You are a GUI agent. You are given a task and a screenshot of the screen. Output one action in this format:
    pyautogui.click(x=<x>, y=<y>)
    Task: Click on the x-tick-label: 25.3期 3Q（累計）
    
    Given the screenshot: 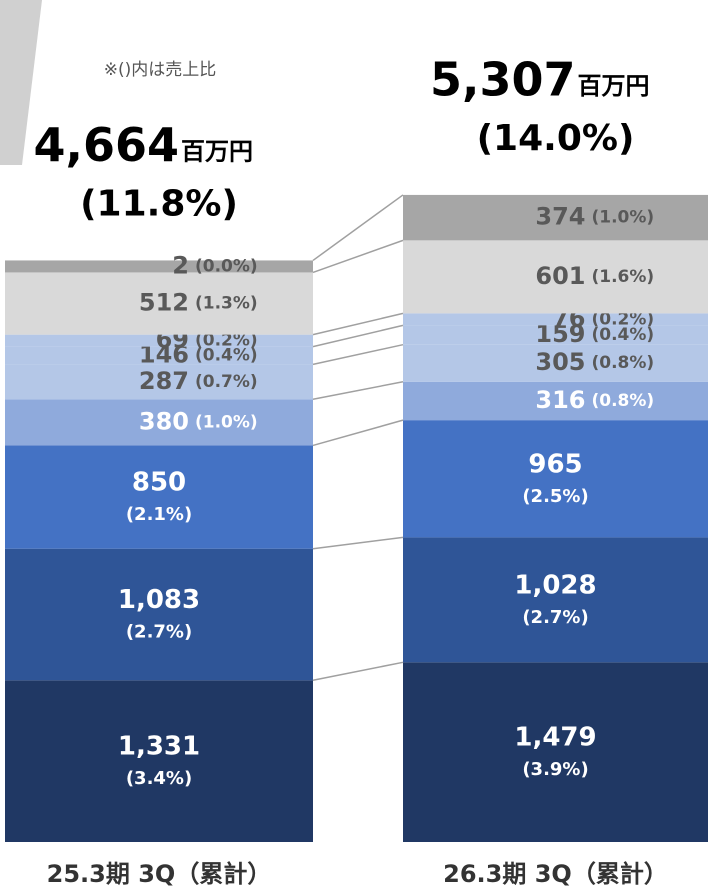 What is the action you would take?
    pyautogui.click(x=159, y=874)
    